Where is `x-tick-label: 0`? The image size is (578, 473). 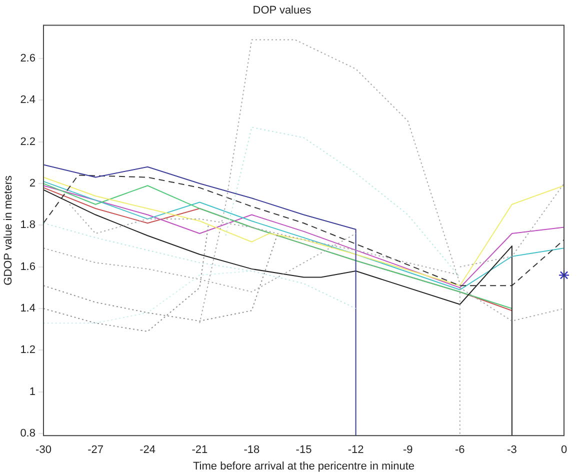 x-tick-label: 0 is located at coordinates (564, 450).